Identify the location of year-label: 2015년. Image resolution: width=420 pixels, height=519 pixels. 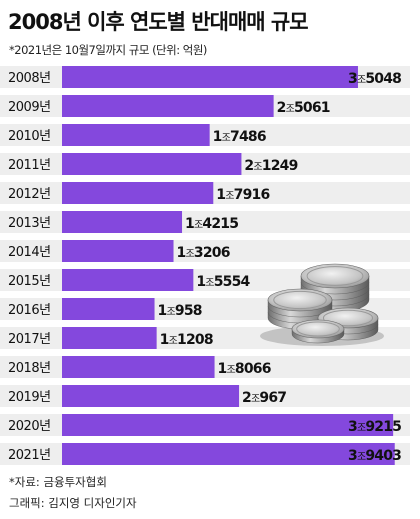
(29, 281).